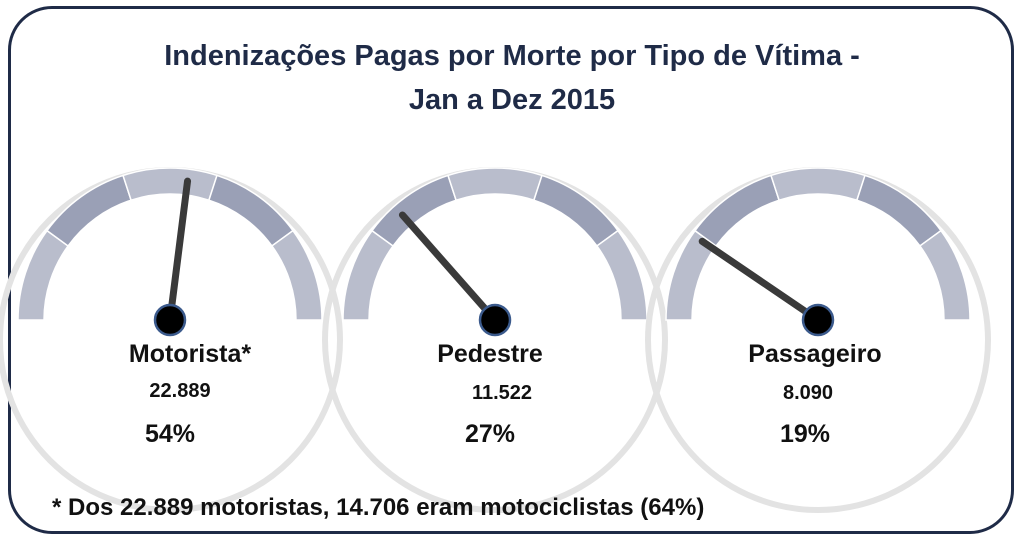 This screenshot has width=1024, height=546. What do you see at coordinates (490, 354) in the screenshot?
I see `gauge-label-pedestre: Pedestre` at bounding box center [490, 354].